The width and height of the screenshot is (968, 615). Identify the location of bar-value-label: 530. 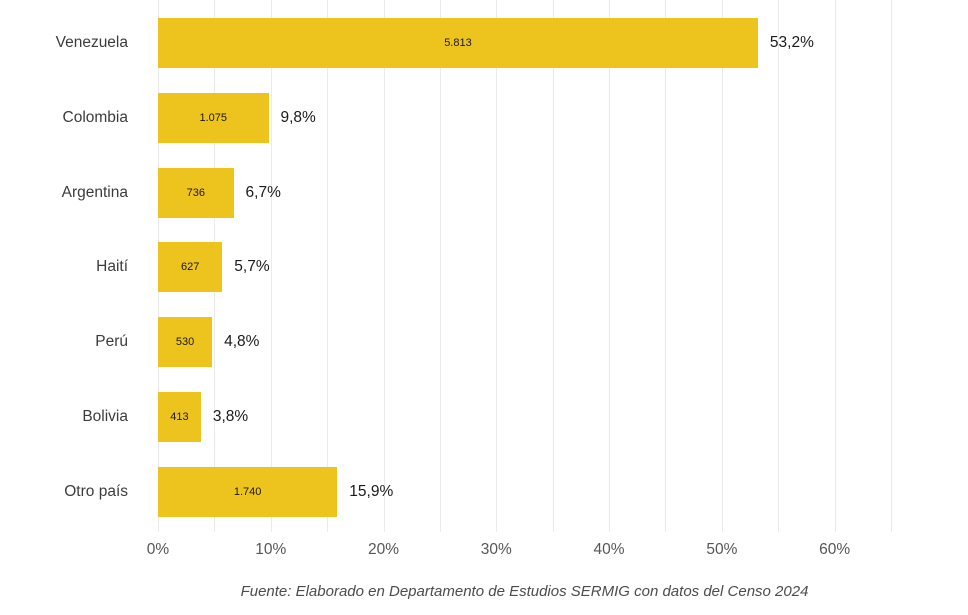
(185, 342).